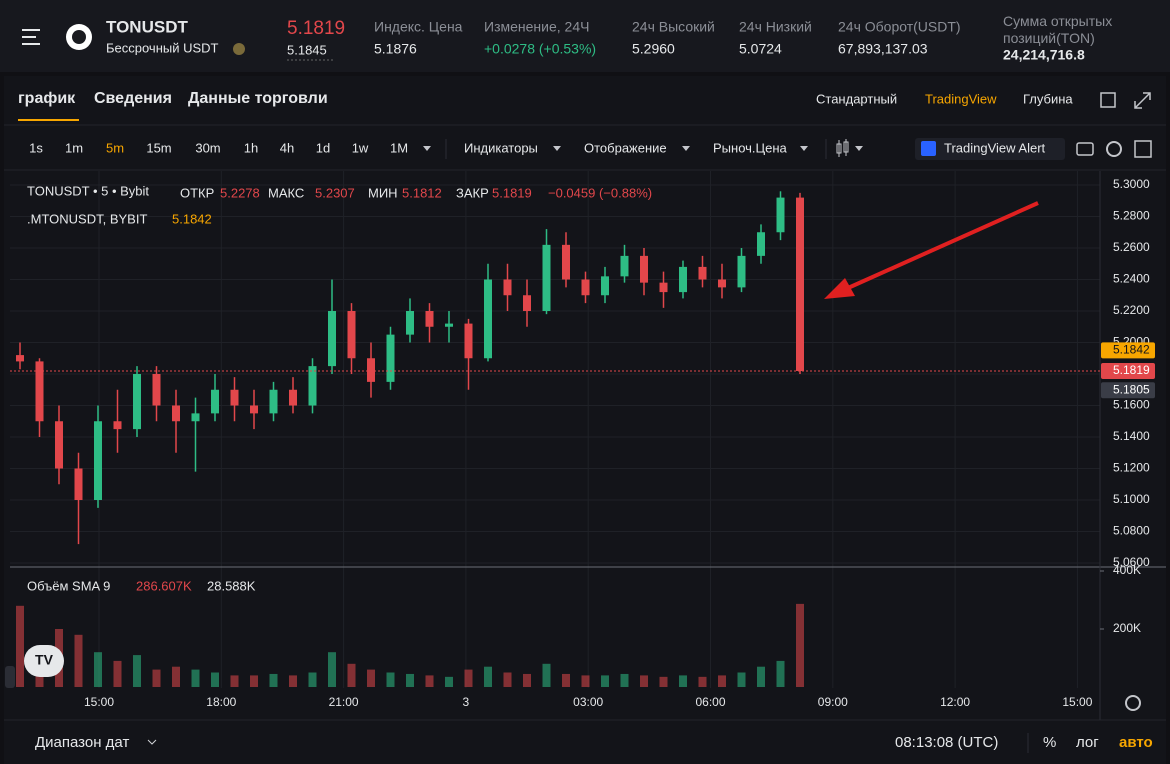  Describe the element at coordinates (1087, 742) in the screenshot. I see `log-toggle: лог` at that location.